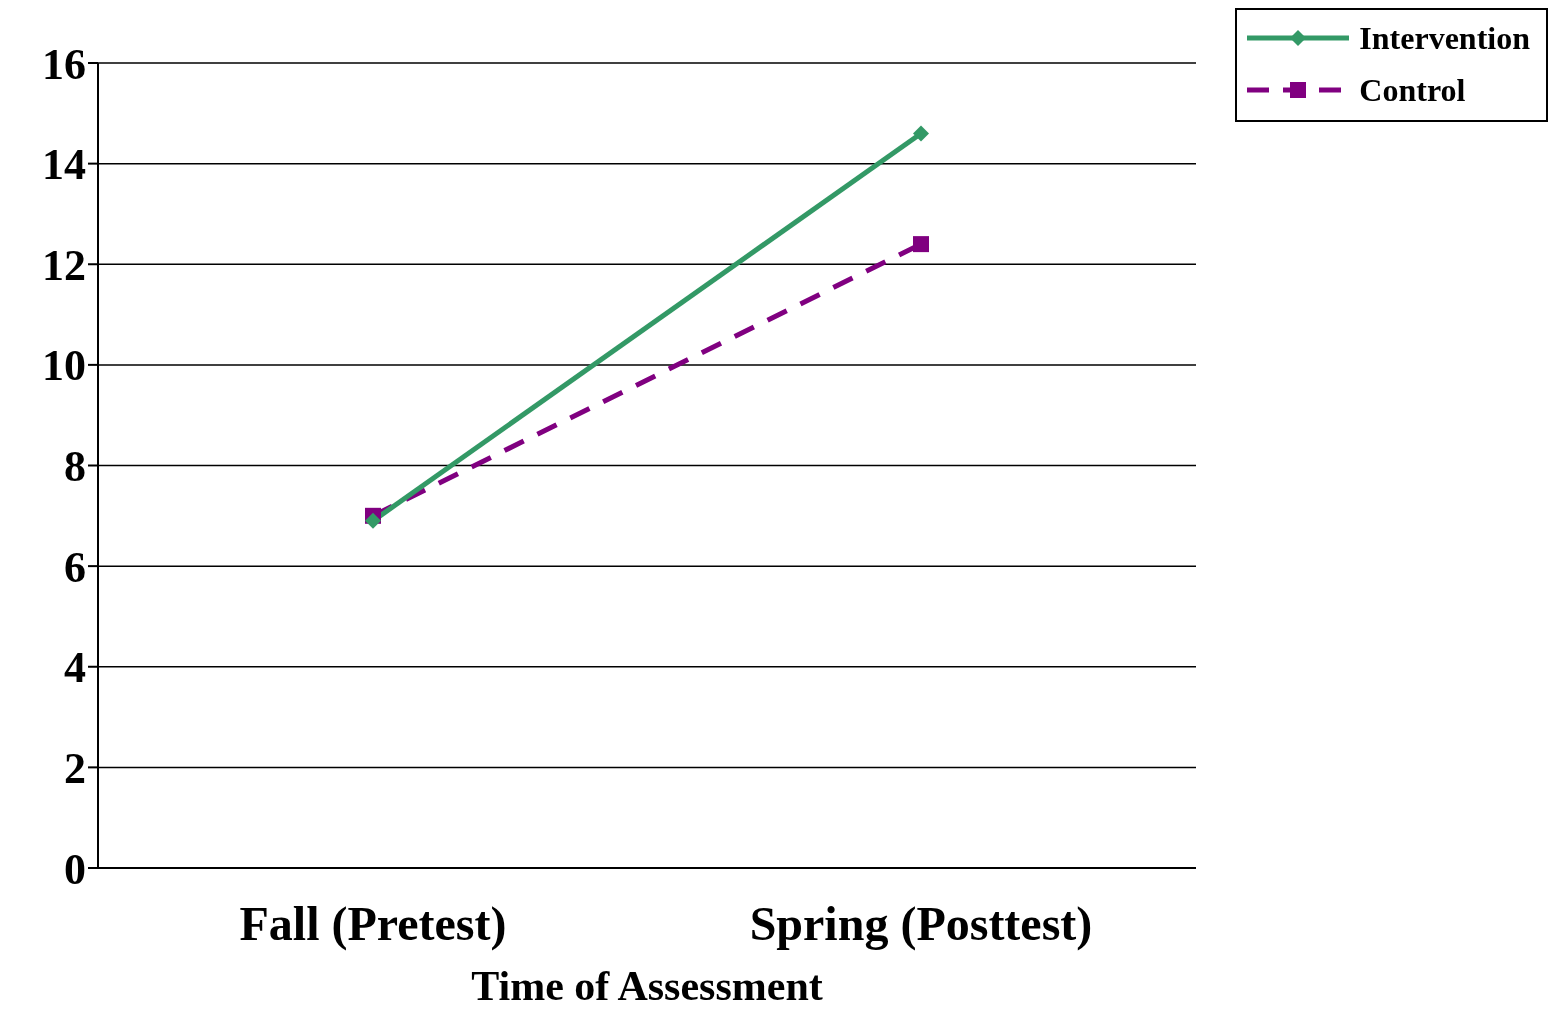  I want to click on y-tick-label: 8, so click(75, 467).